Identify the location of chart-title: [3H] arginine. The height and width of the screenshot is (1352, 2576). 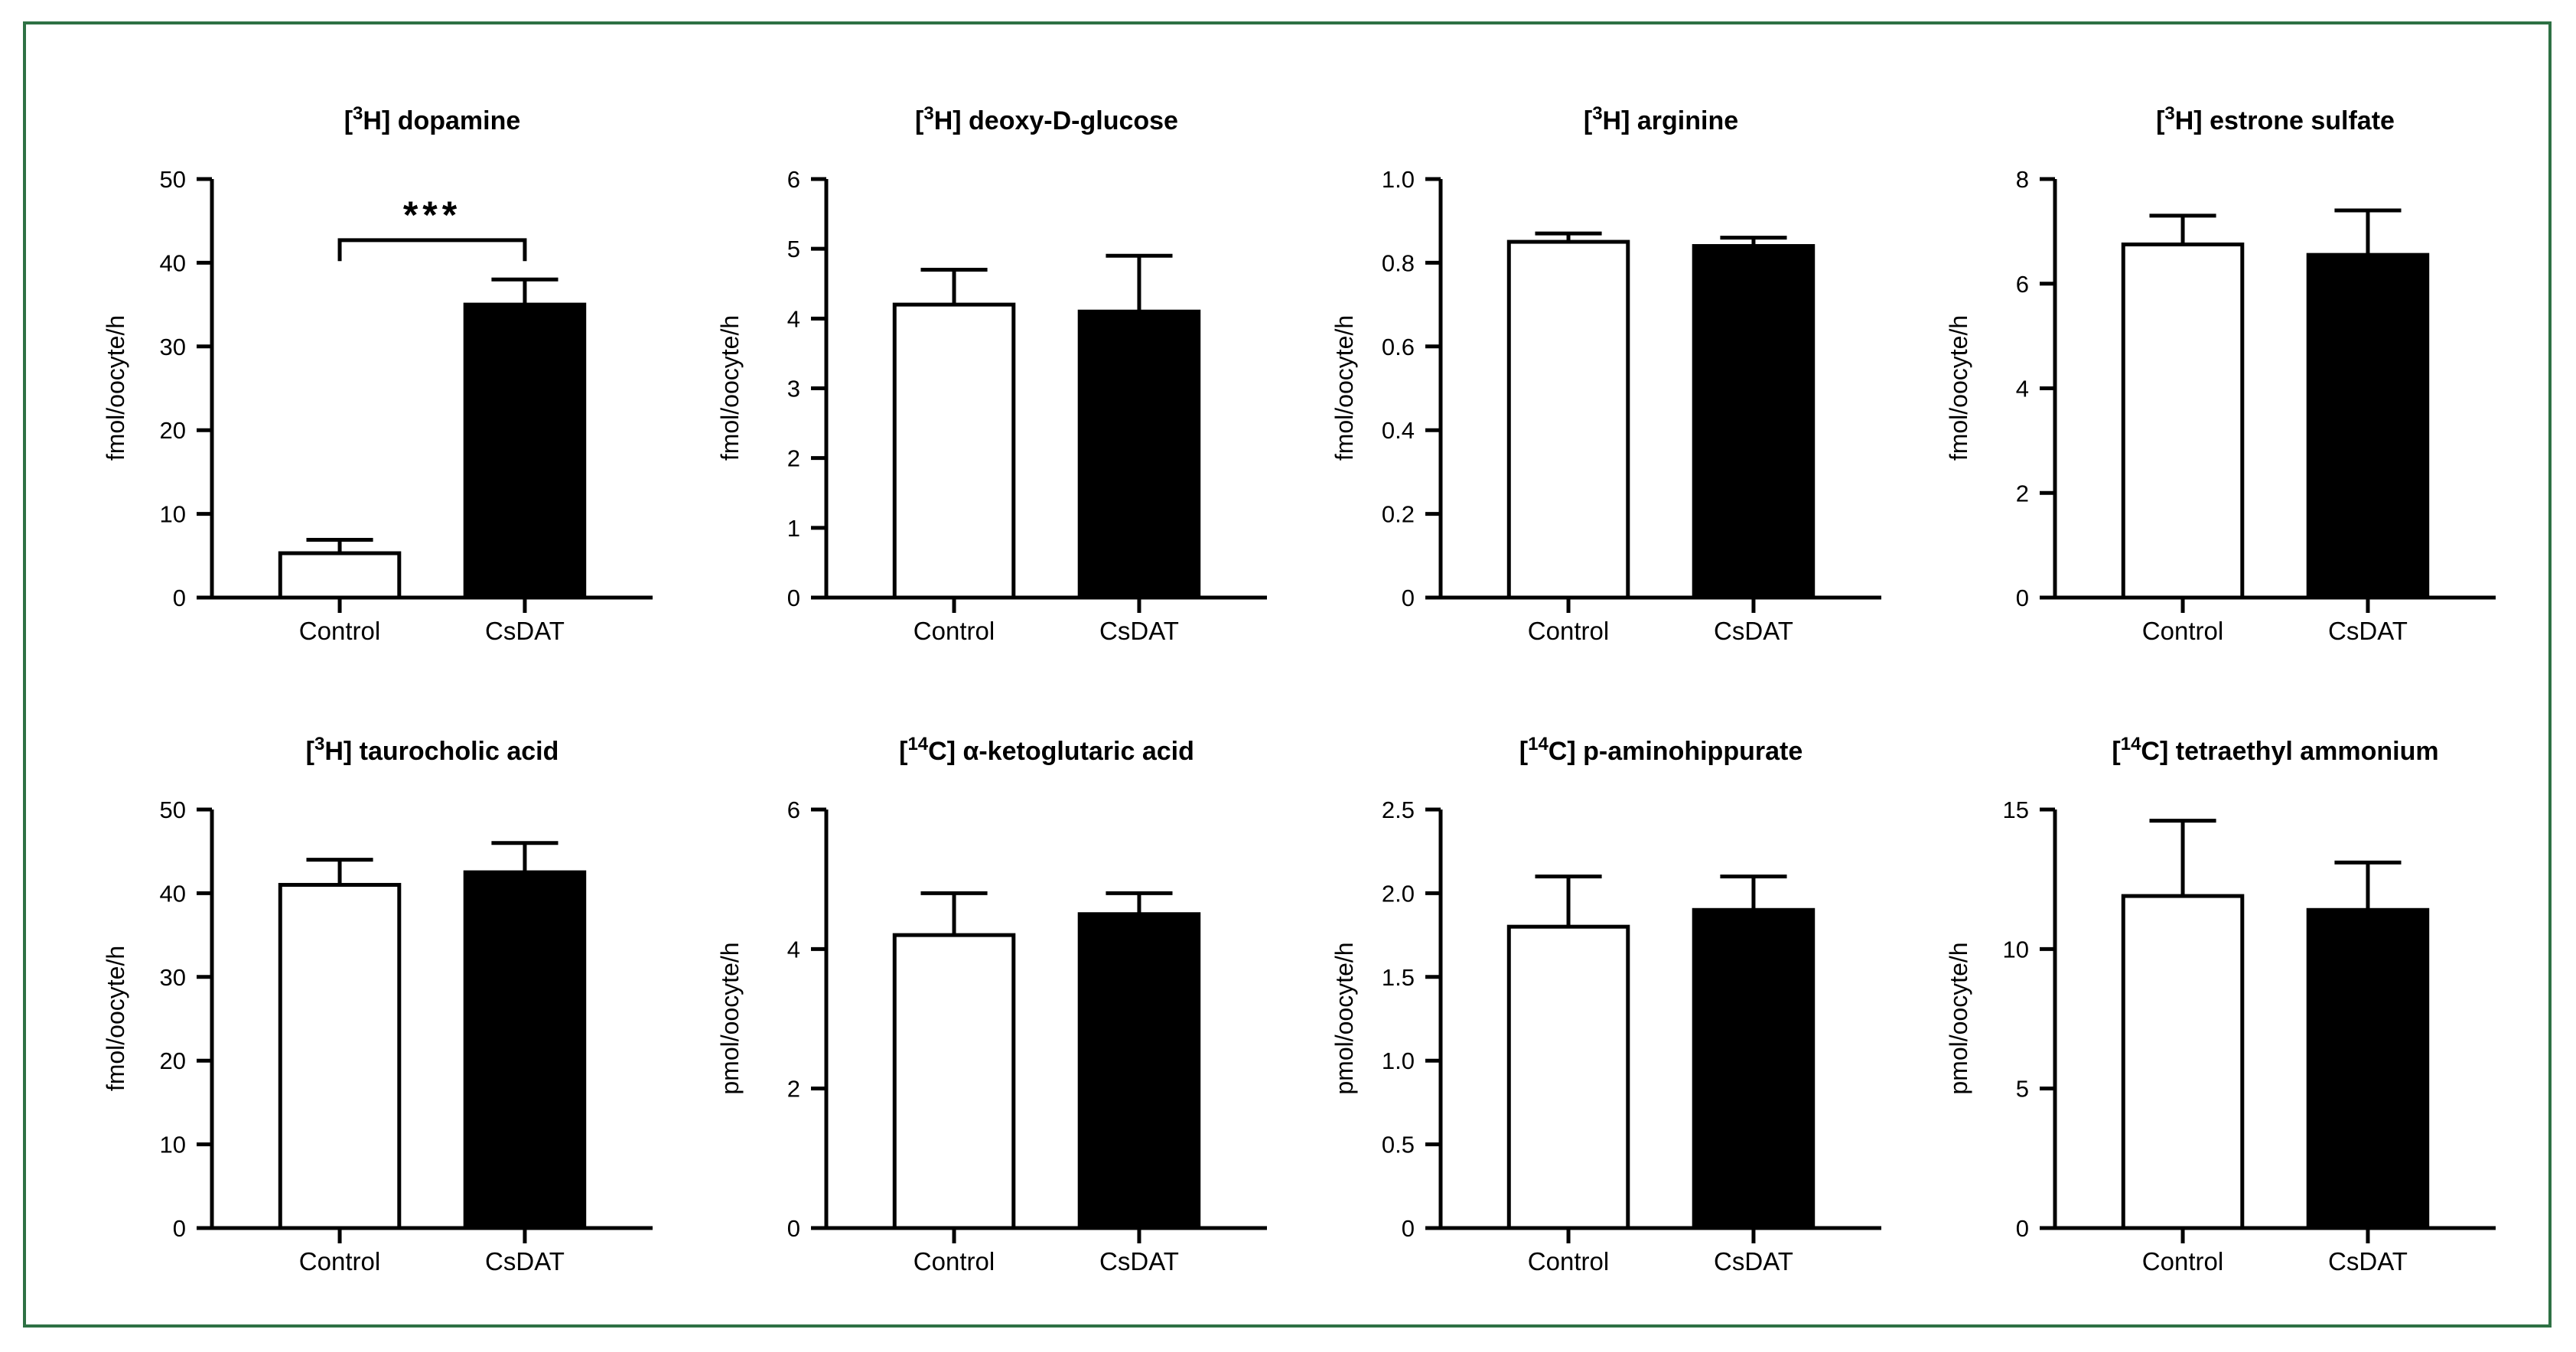
(1661, 119).